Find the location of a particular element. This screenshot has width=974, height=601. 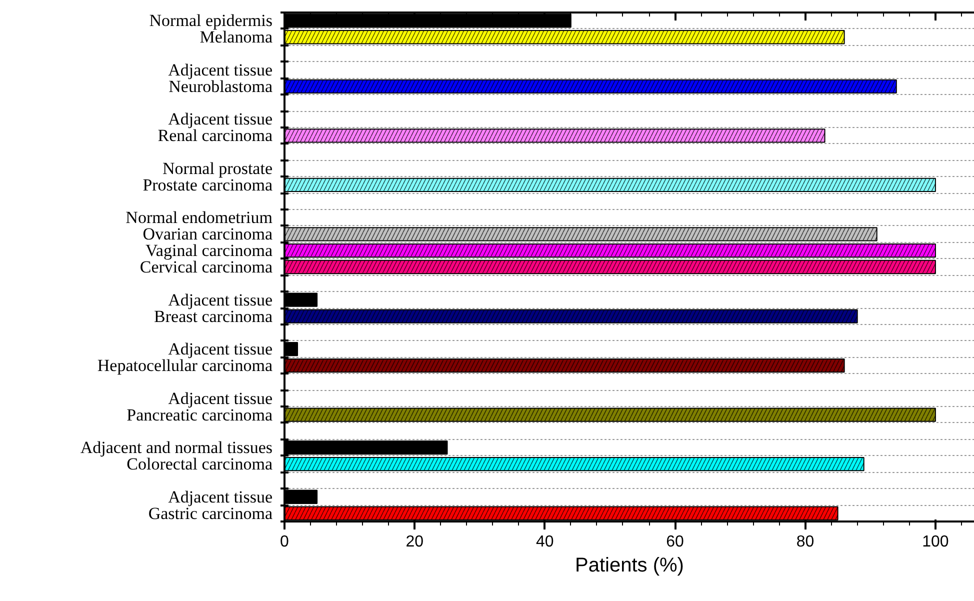

y-tick-label: Colorectal carcinoma is located at coordinates (199, 464).